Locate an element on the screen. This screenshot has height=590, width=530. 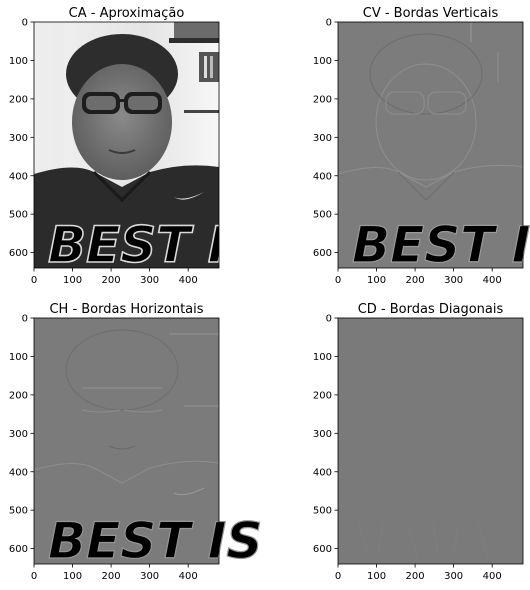
shirt-text: BEST IS is located at coordinates (155, 245).